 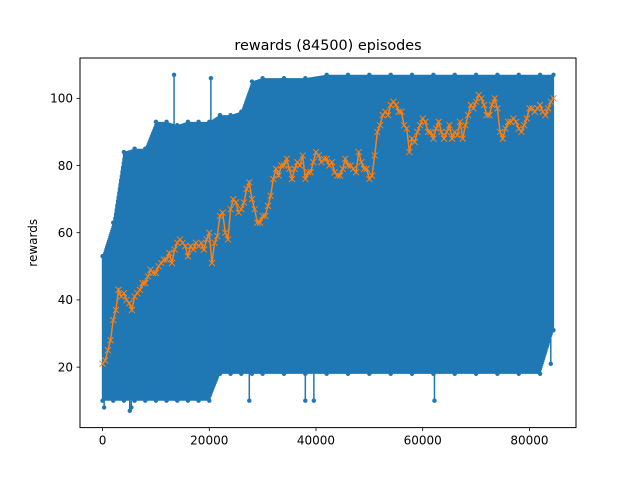 I want to click on y-axis-label: rewards, so click(x=33, y=243).